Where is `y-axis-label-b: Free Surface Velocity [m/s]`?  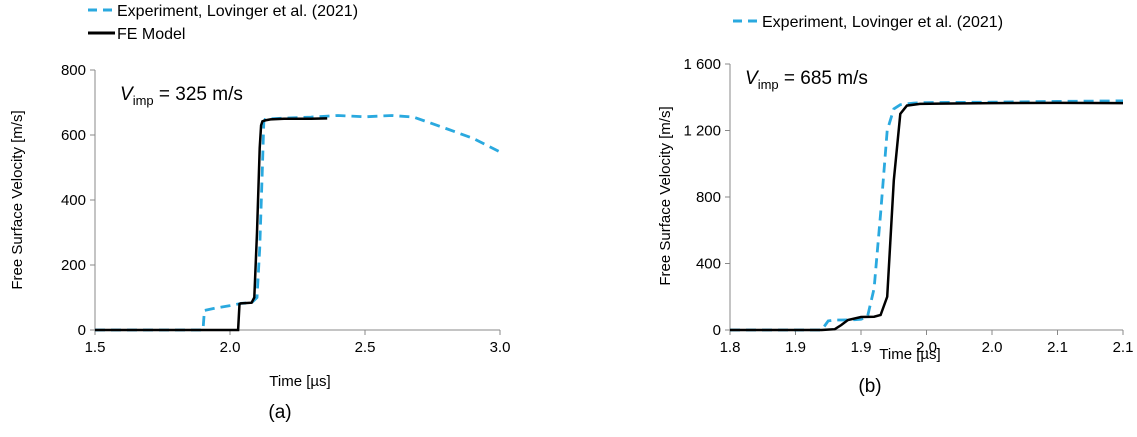 y-axis-label-b: Free Surface Velocity [m/s] is located at coordinates (665, 195).